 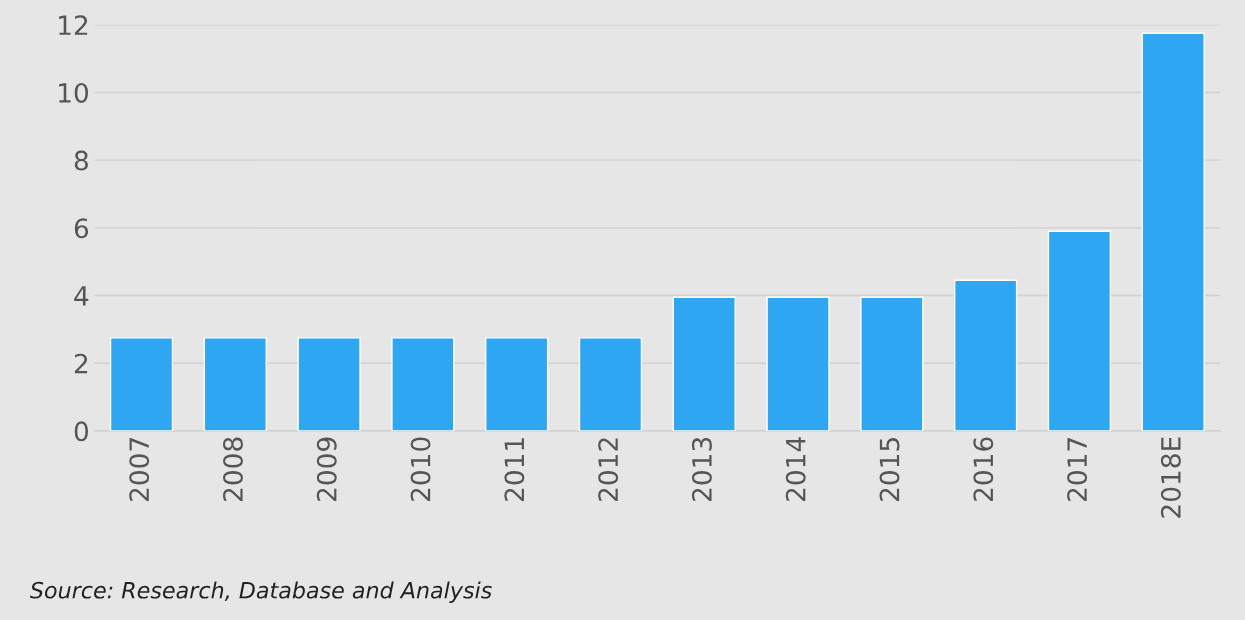 What do you see at coordinates (81, 363) in the screenshot?
I see `y-tick-label: 2` at bounding box center [81, 363].